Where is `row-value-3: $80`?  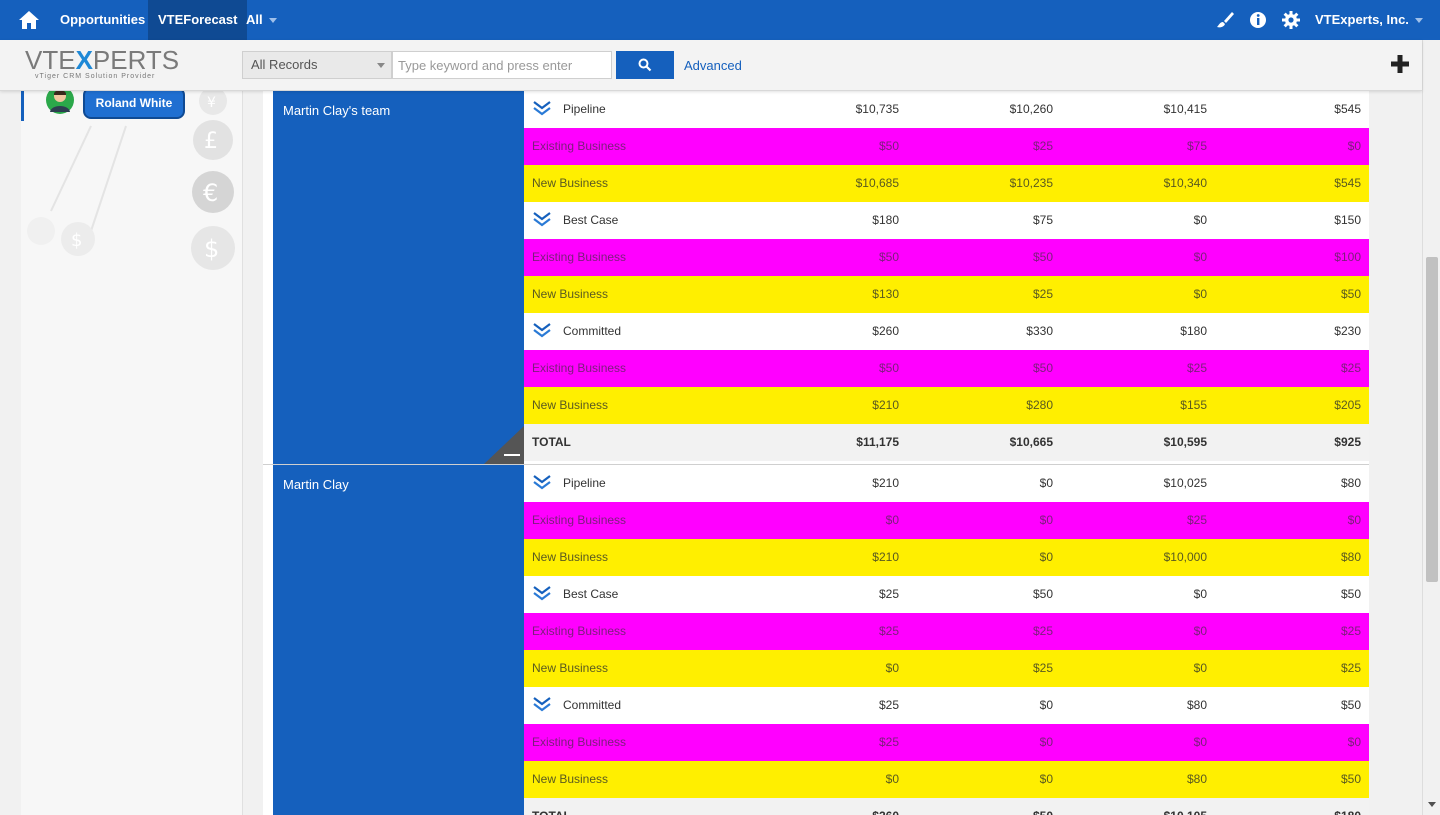
row-value-3: $80 is located at coordinates (1196, 705).